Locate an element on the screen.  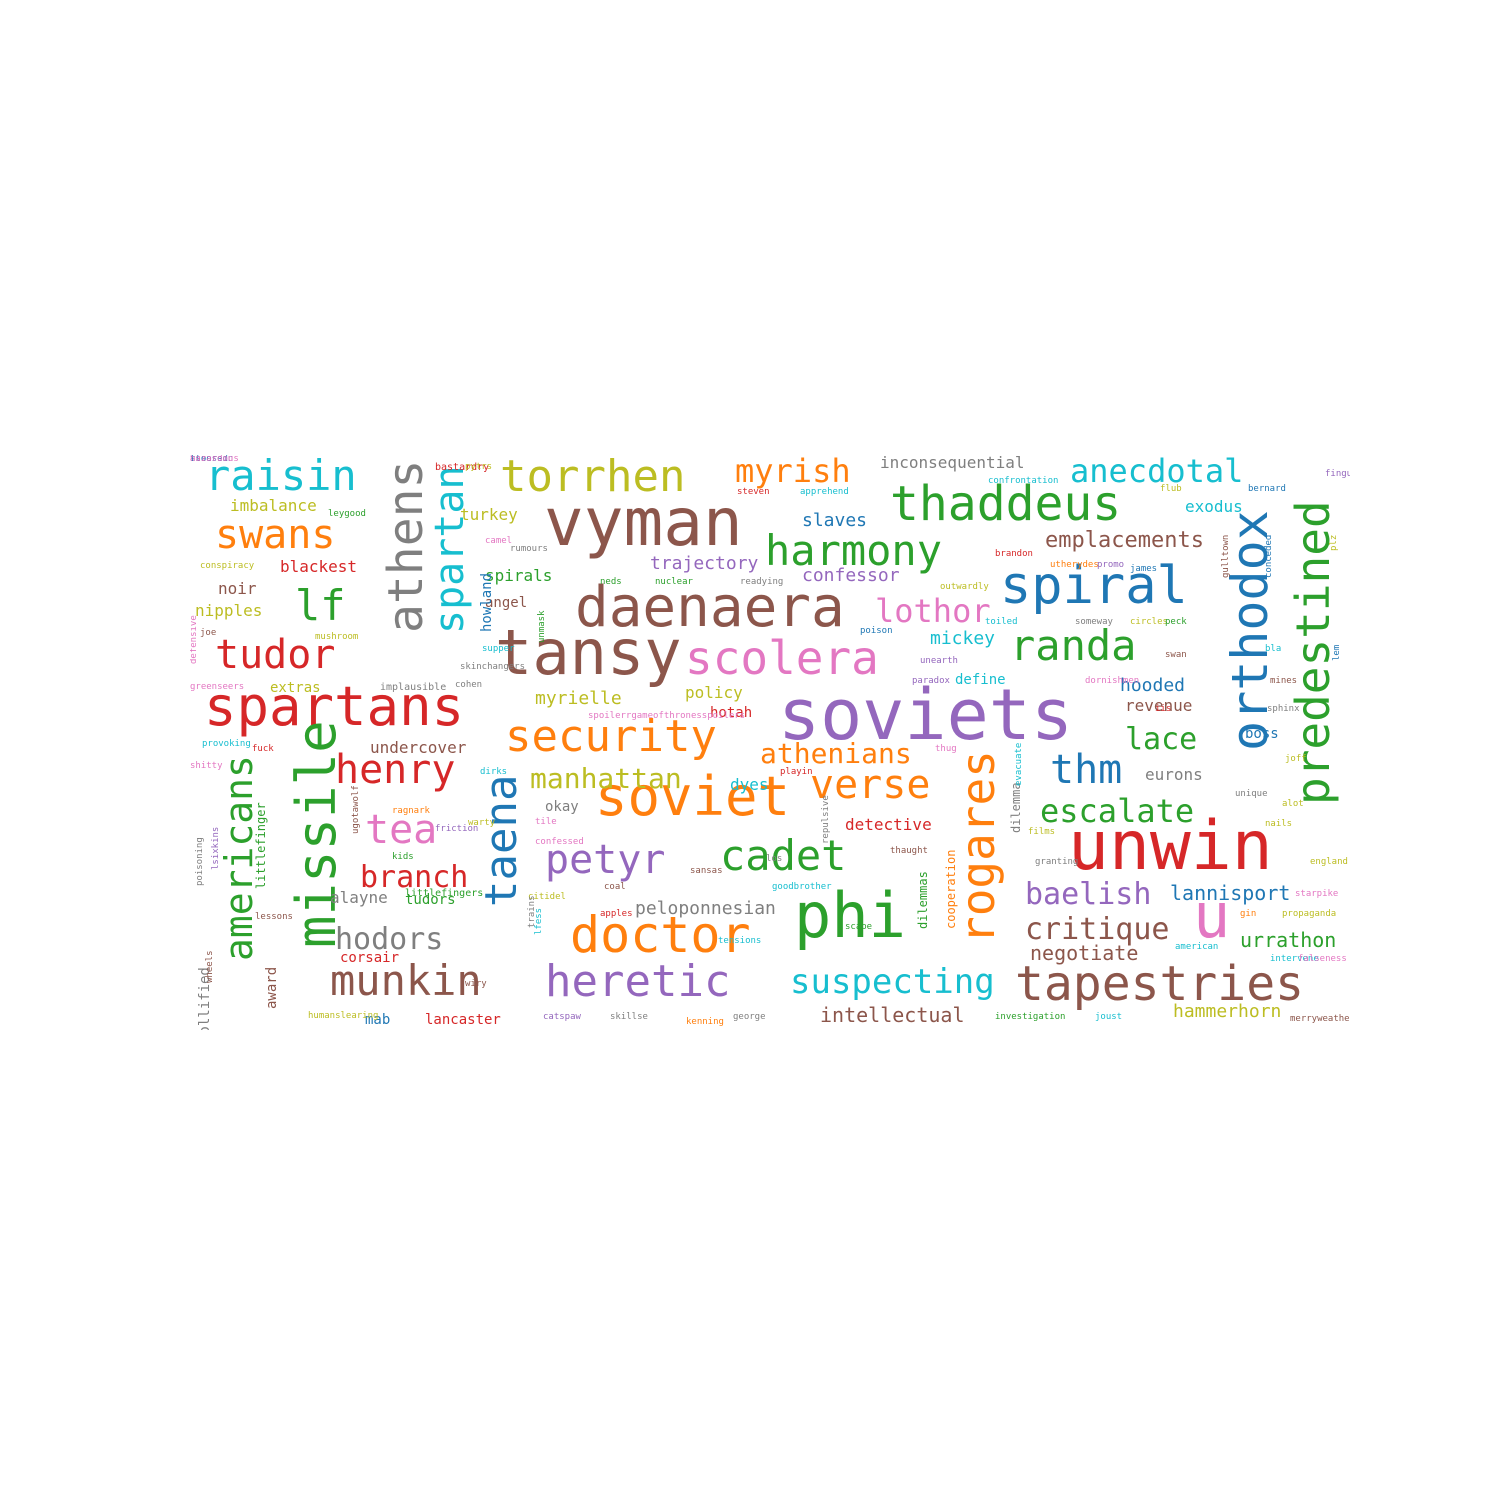
word-granting: granting is located at coordinates (1057, 862).